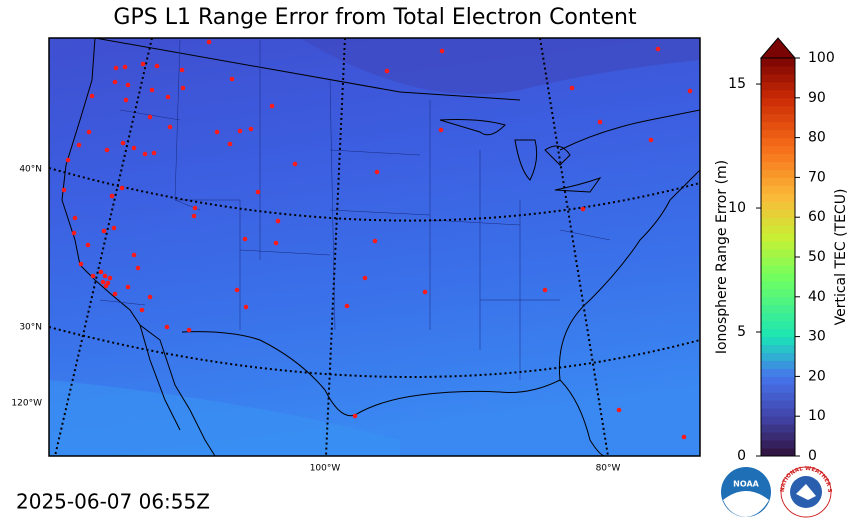 The height and width of the screenshot is (532, 855). Describe the element at coordinates (817, 217) in the screenshot. I see `tec-tick-label: 60` at that location.